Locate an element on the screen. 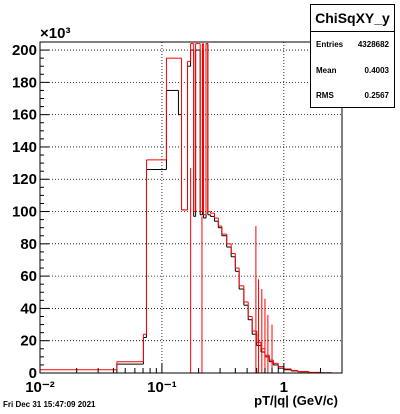 This screenshot has height=414, width=400. stats-row-mean: Mean 0.4003 is located at coordinates (352, 71).